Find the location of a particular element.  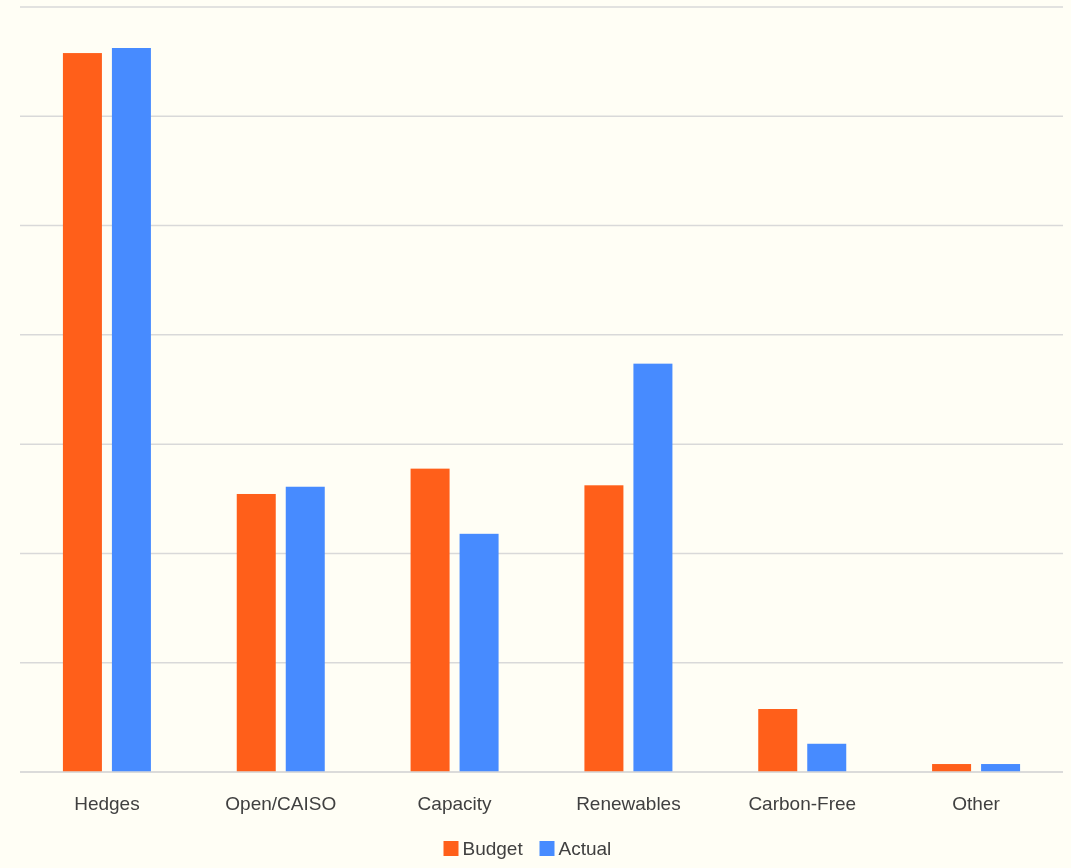

x-tick-label: Renewables is located at coordinates (628, 803).